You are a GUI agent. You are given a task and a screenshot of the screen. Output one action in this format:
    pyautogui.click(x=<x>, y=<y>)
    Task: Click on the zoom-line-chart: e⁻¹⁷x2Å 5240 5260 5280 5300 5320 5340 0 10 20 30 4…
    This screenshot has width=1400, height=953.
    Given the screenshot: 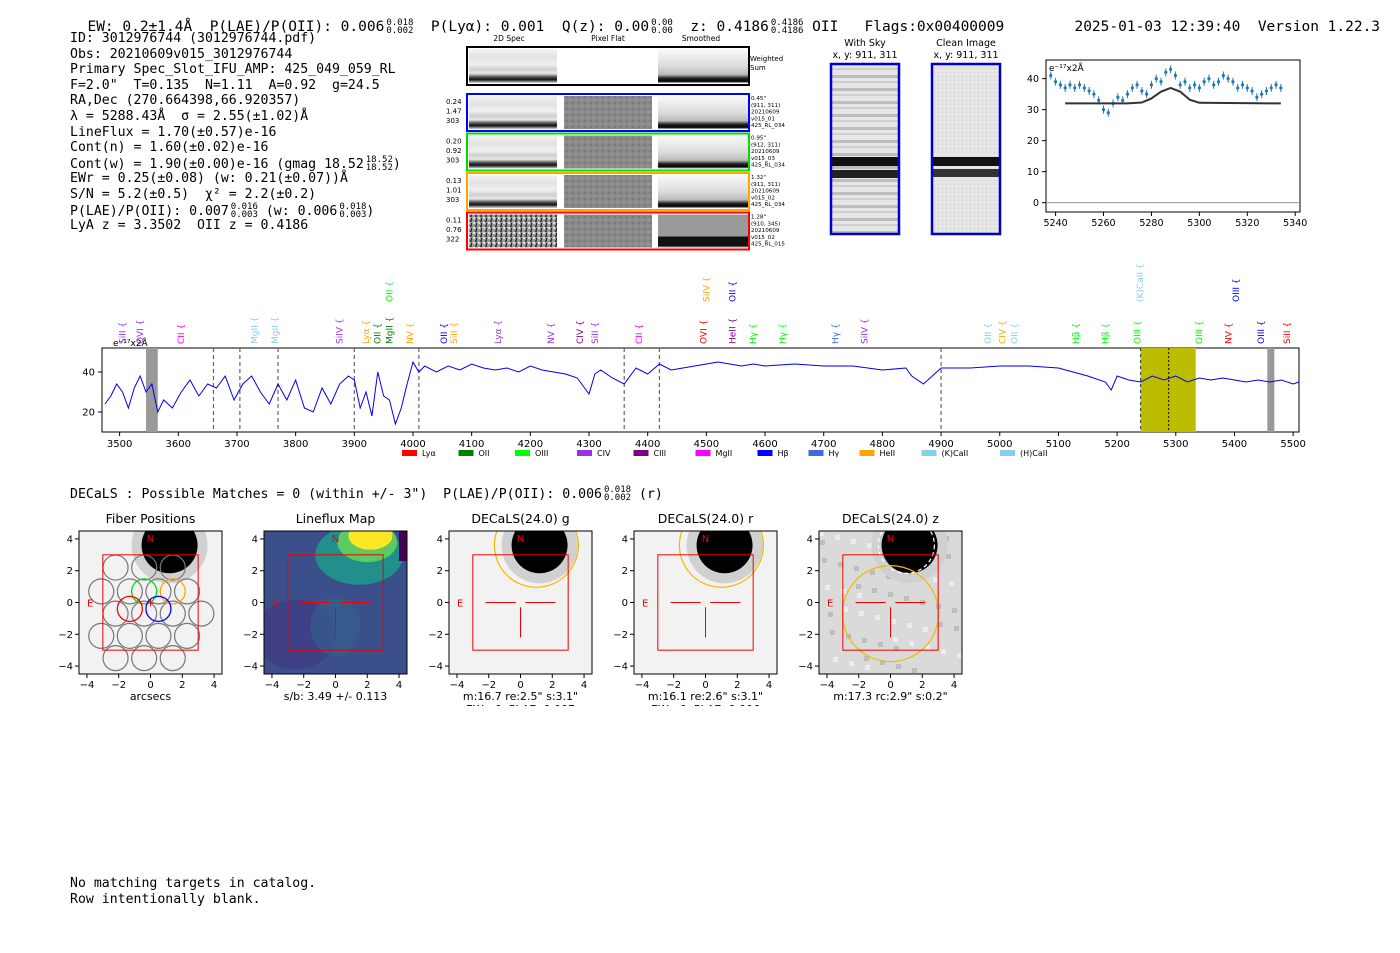 What is the action you would take?
    pyautogui.click(x=1167, y=144)
    